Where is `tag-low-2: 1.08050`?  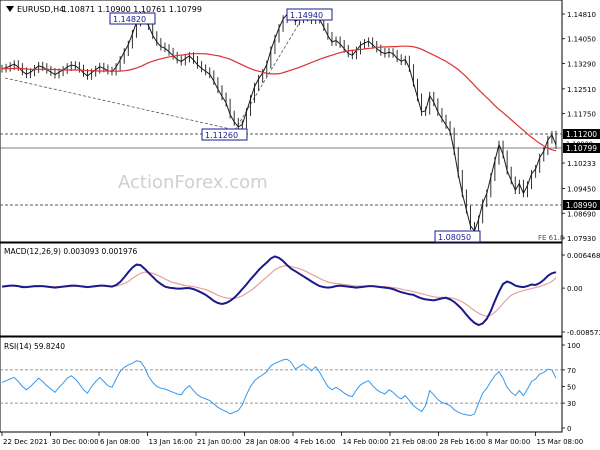
tag-low-2: 1.08050 is located at coordinates (457, 236).